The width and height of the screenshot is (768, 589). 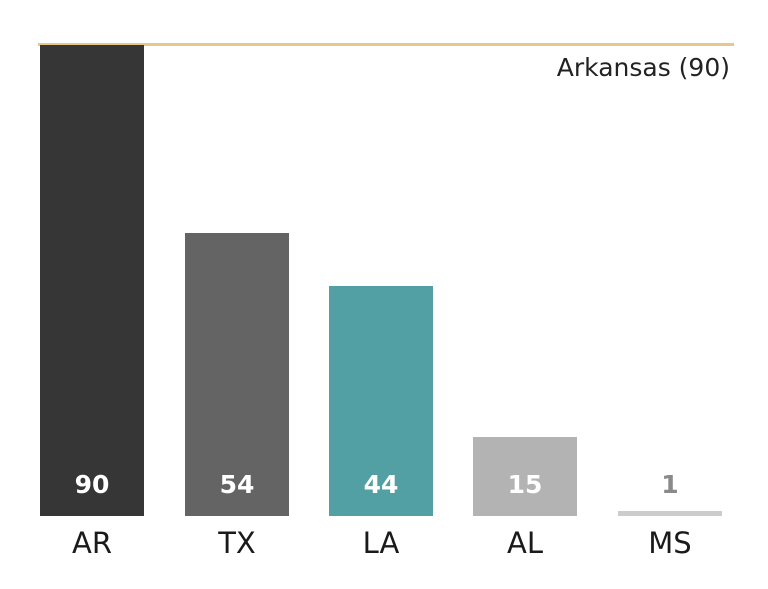 What do you see at coordinates (525, 484) in the screenshot?
I see `bar-value-label: 15` at bounding box center [525, 484].